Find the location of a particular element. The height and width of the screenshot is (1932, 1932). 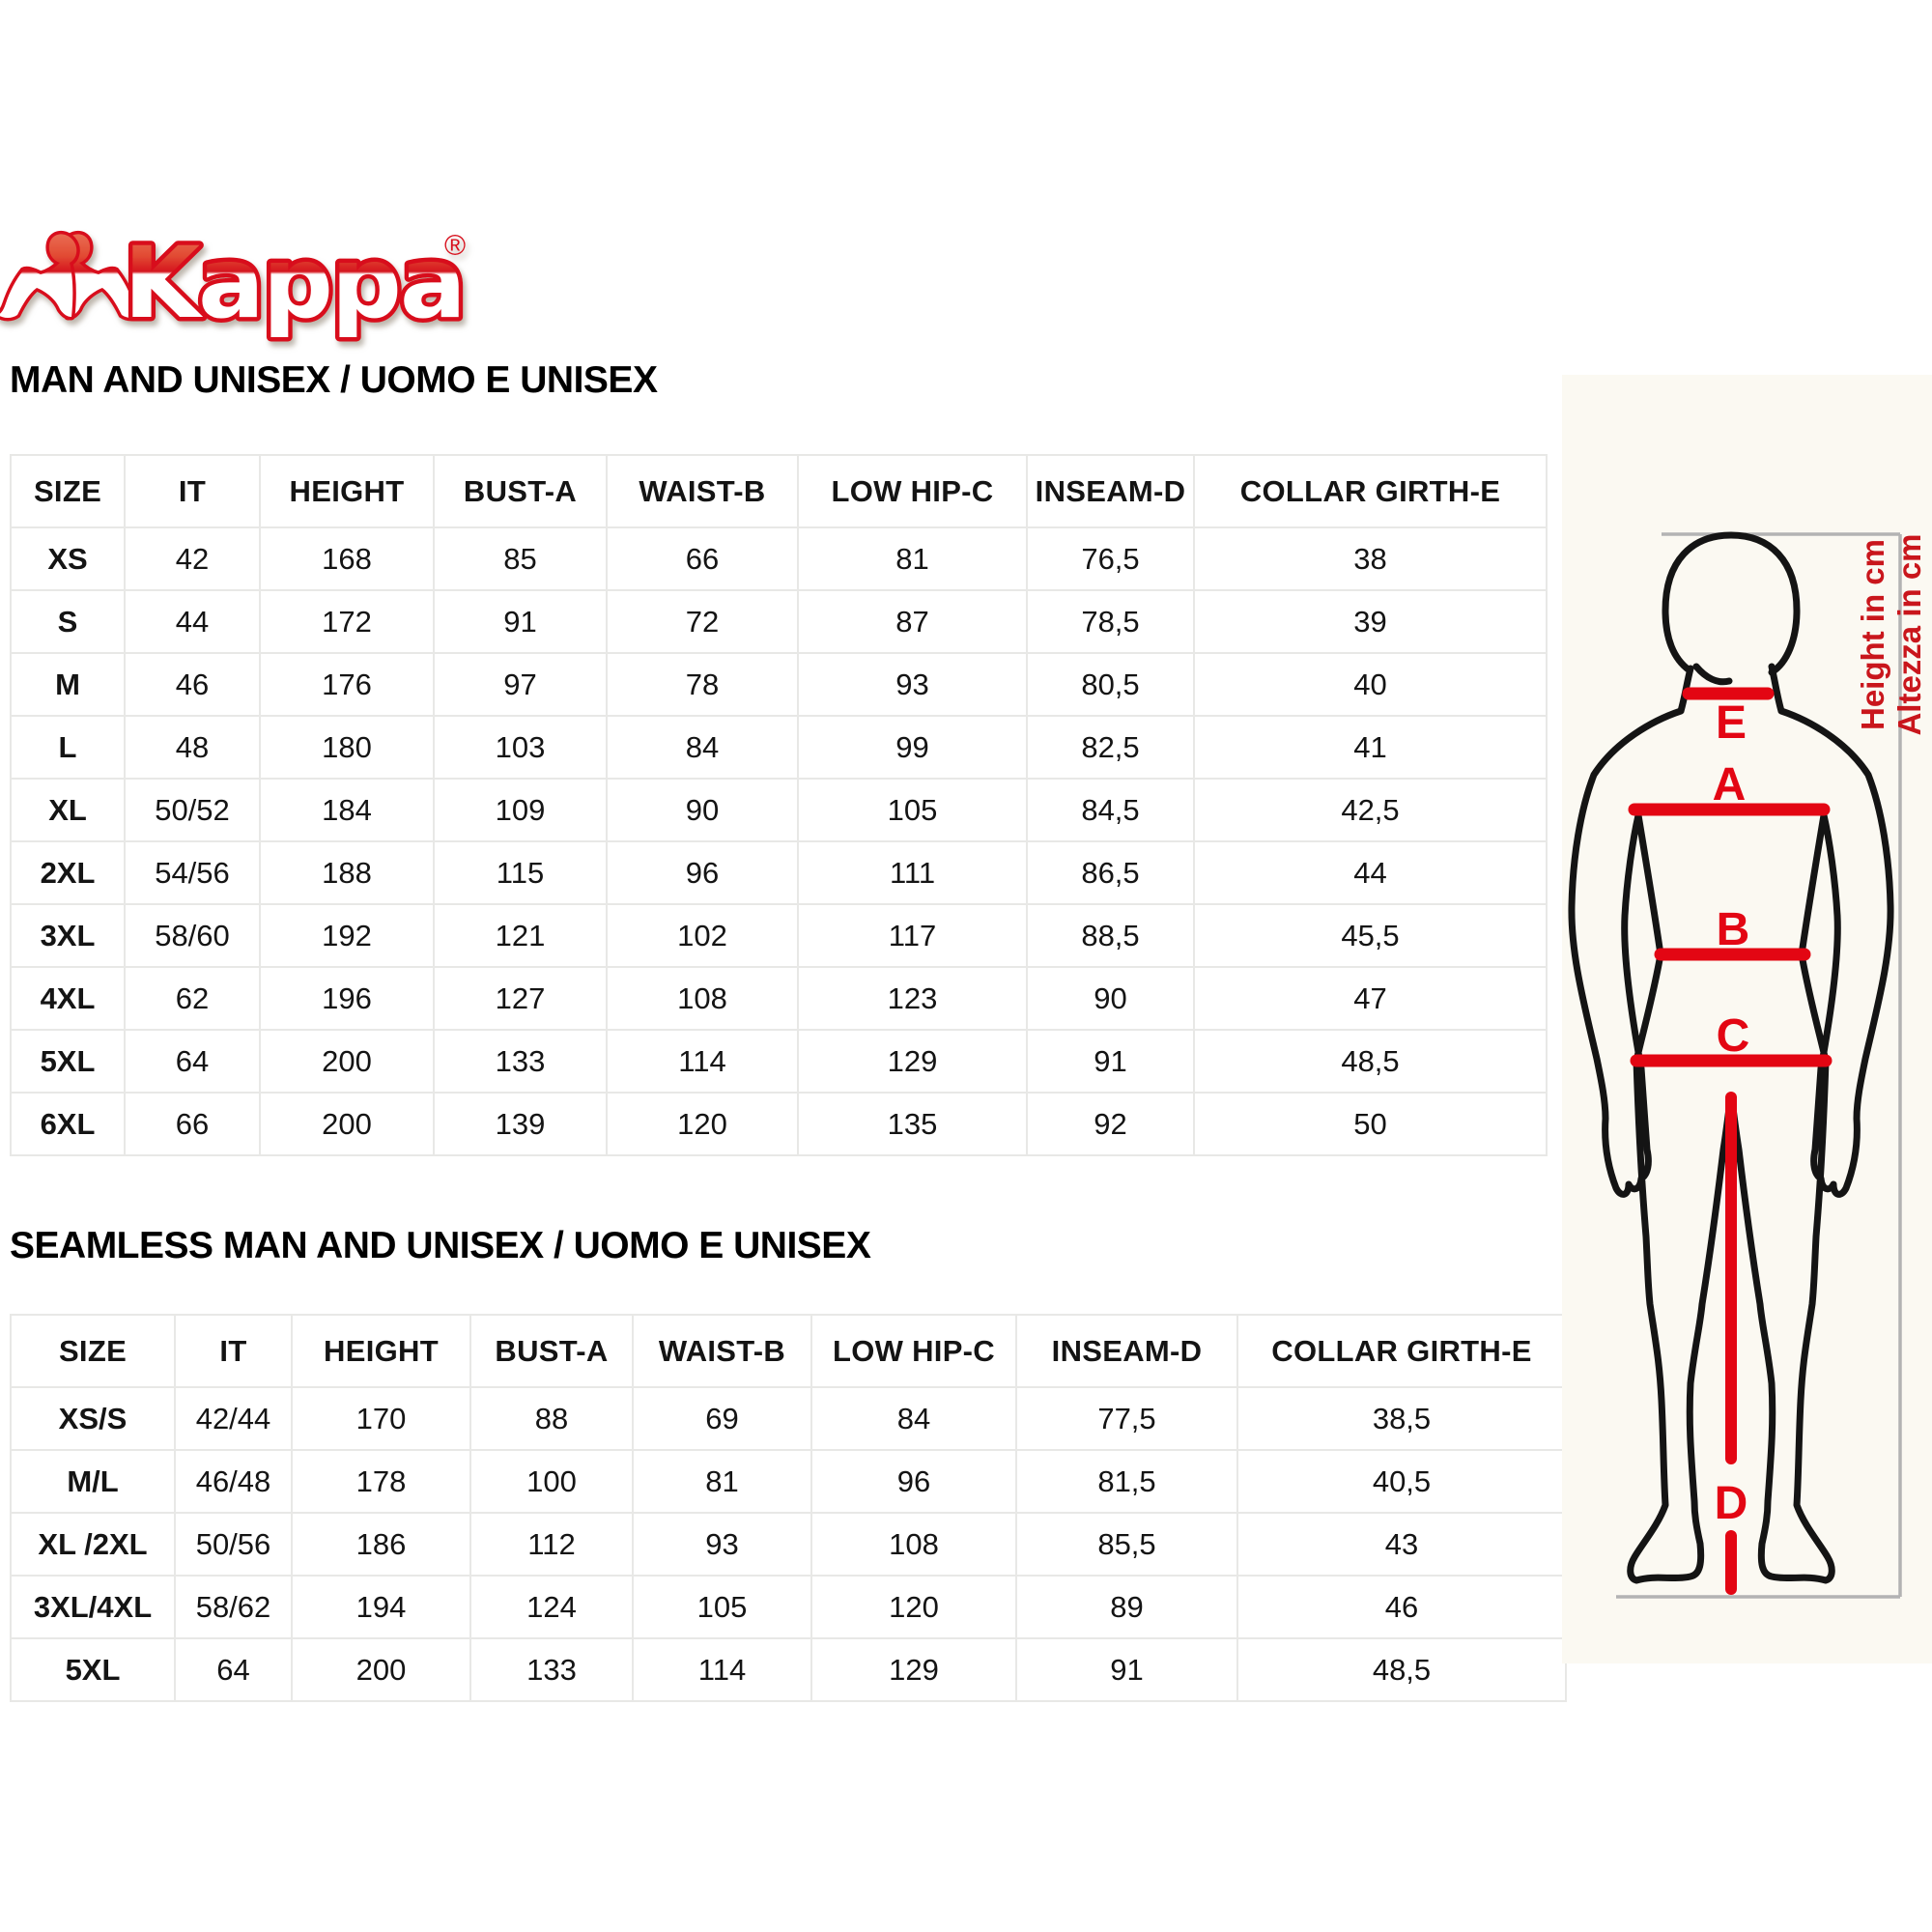

value-cell: 64 is located at coordinates (192, 1061).